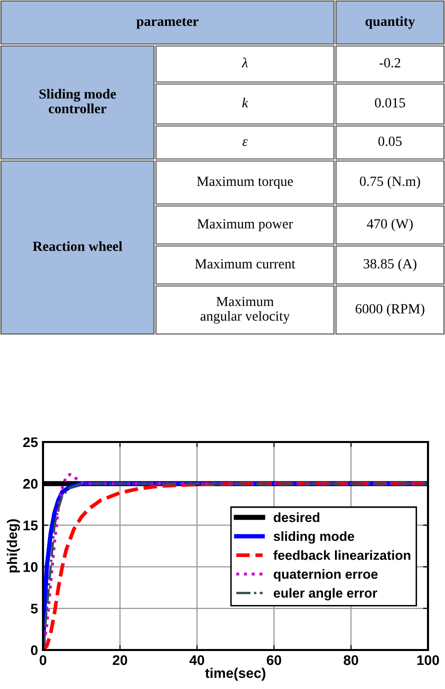 Image resolution: width=445 pixels, height=689 pixels. What do you see at coordinates (235, 674) in the screenshot?
I see `x-axis-title: time(sec)` at bounding box center [235, 674].